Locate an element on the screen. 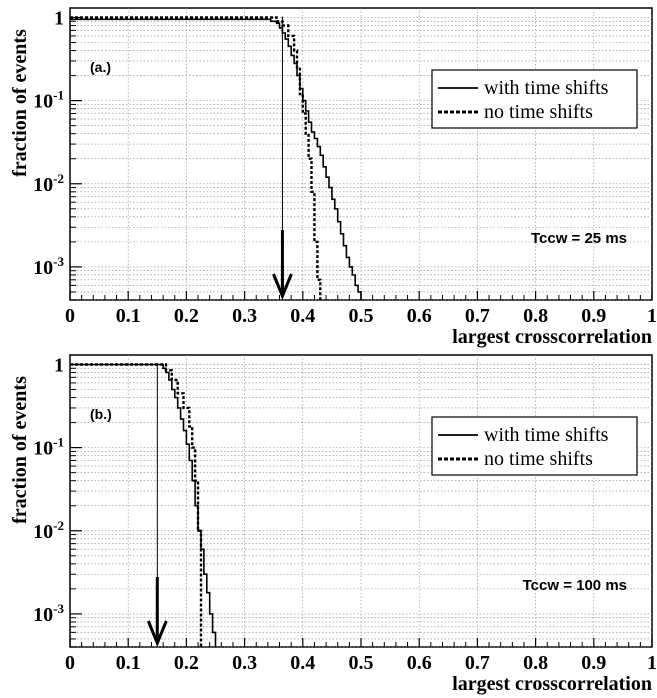 This screenshot has width=657, height=698. panel-label: (a.) is located at coordinates (100, 67).